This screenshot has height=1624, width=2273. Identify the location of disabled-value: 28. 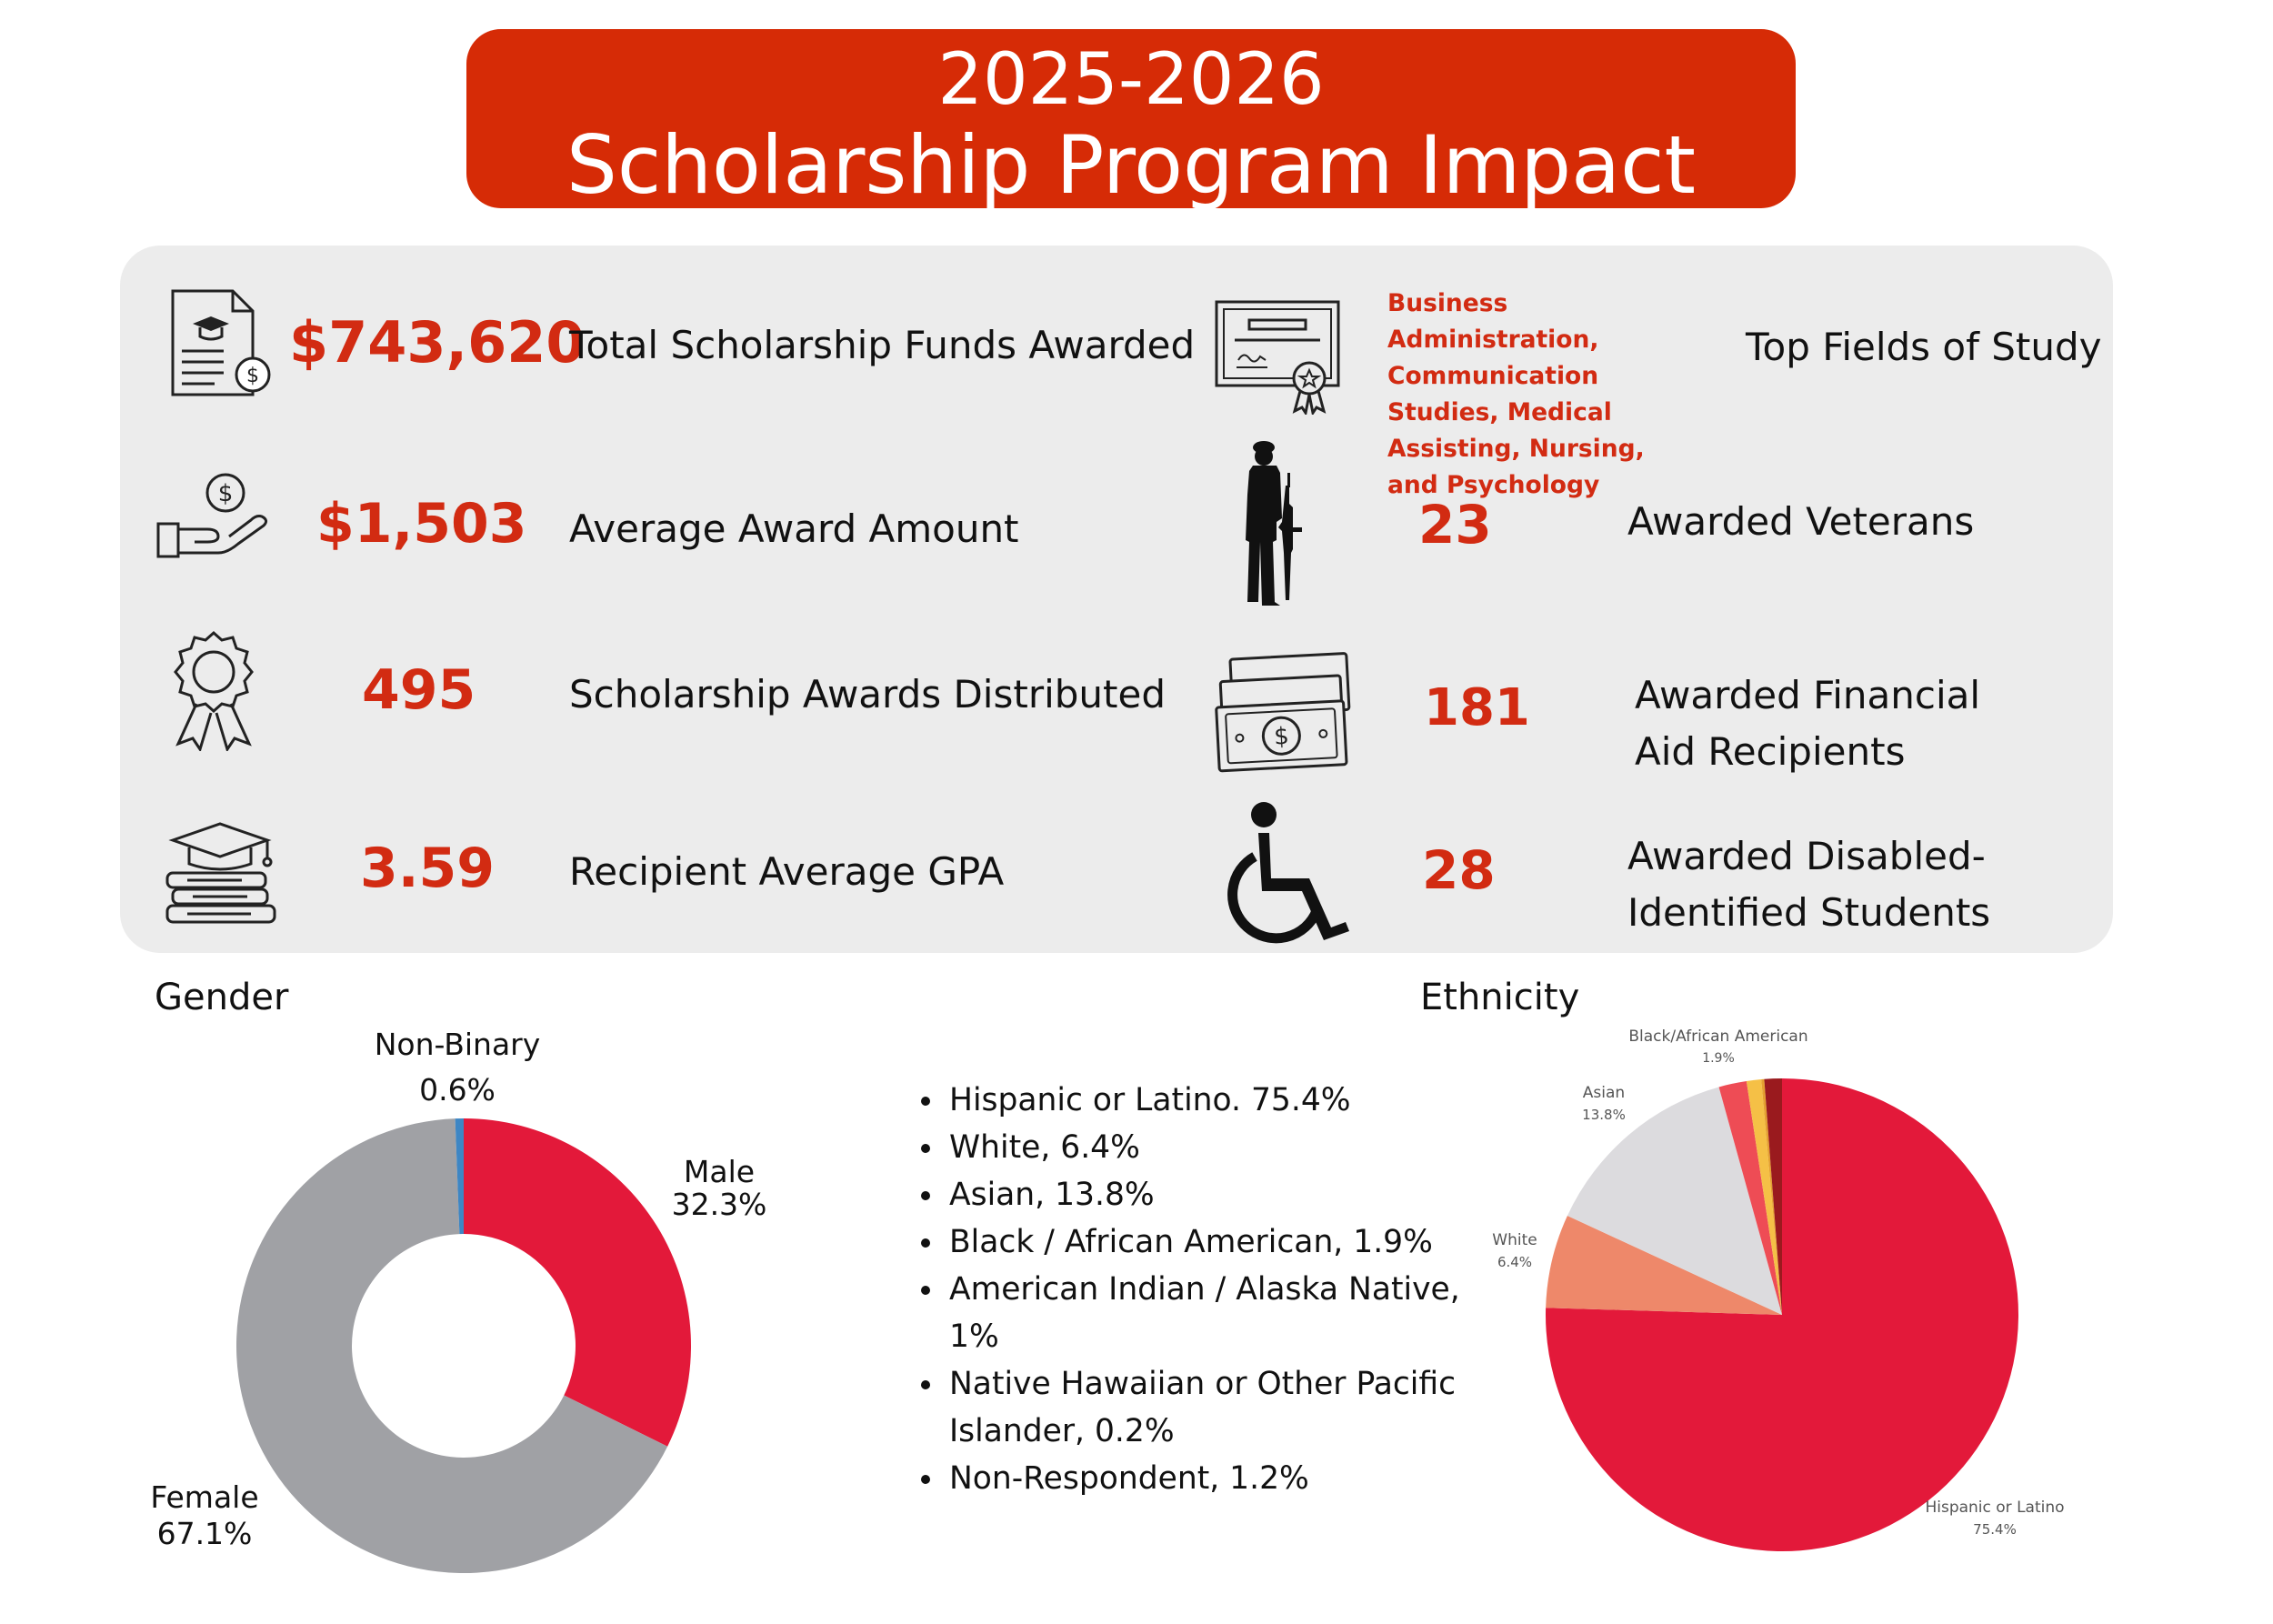
(1459, 870).